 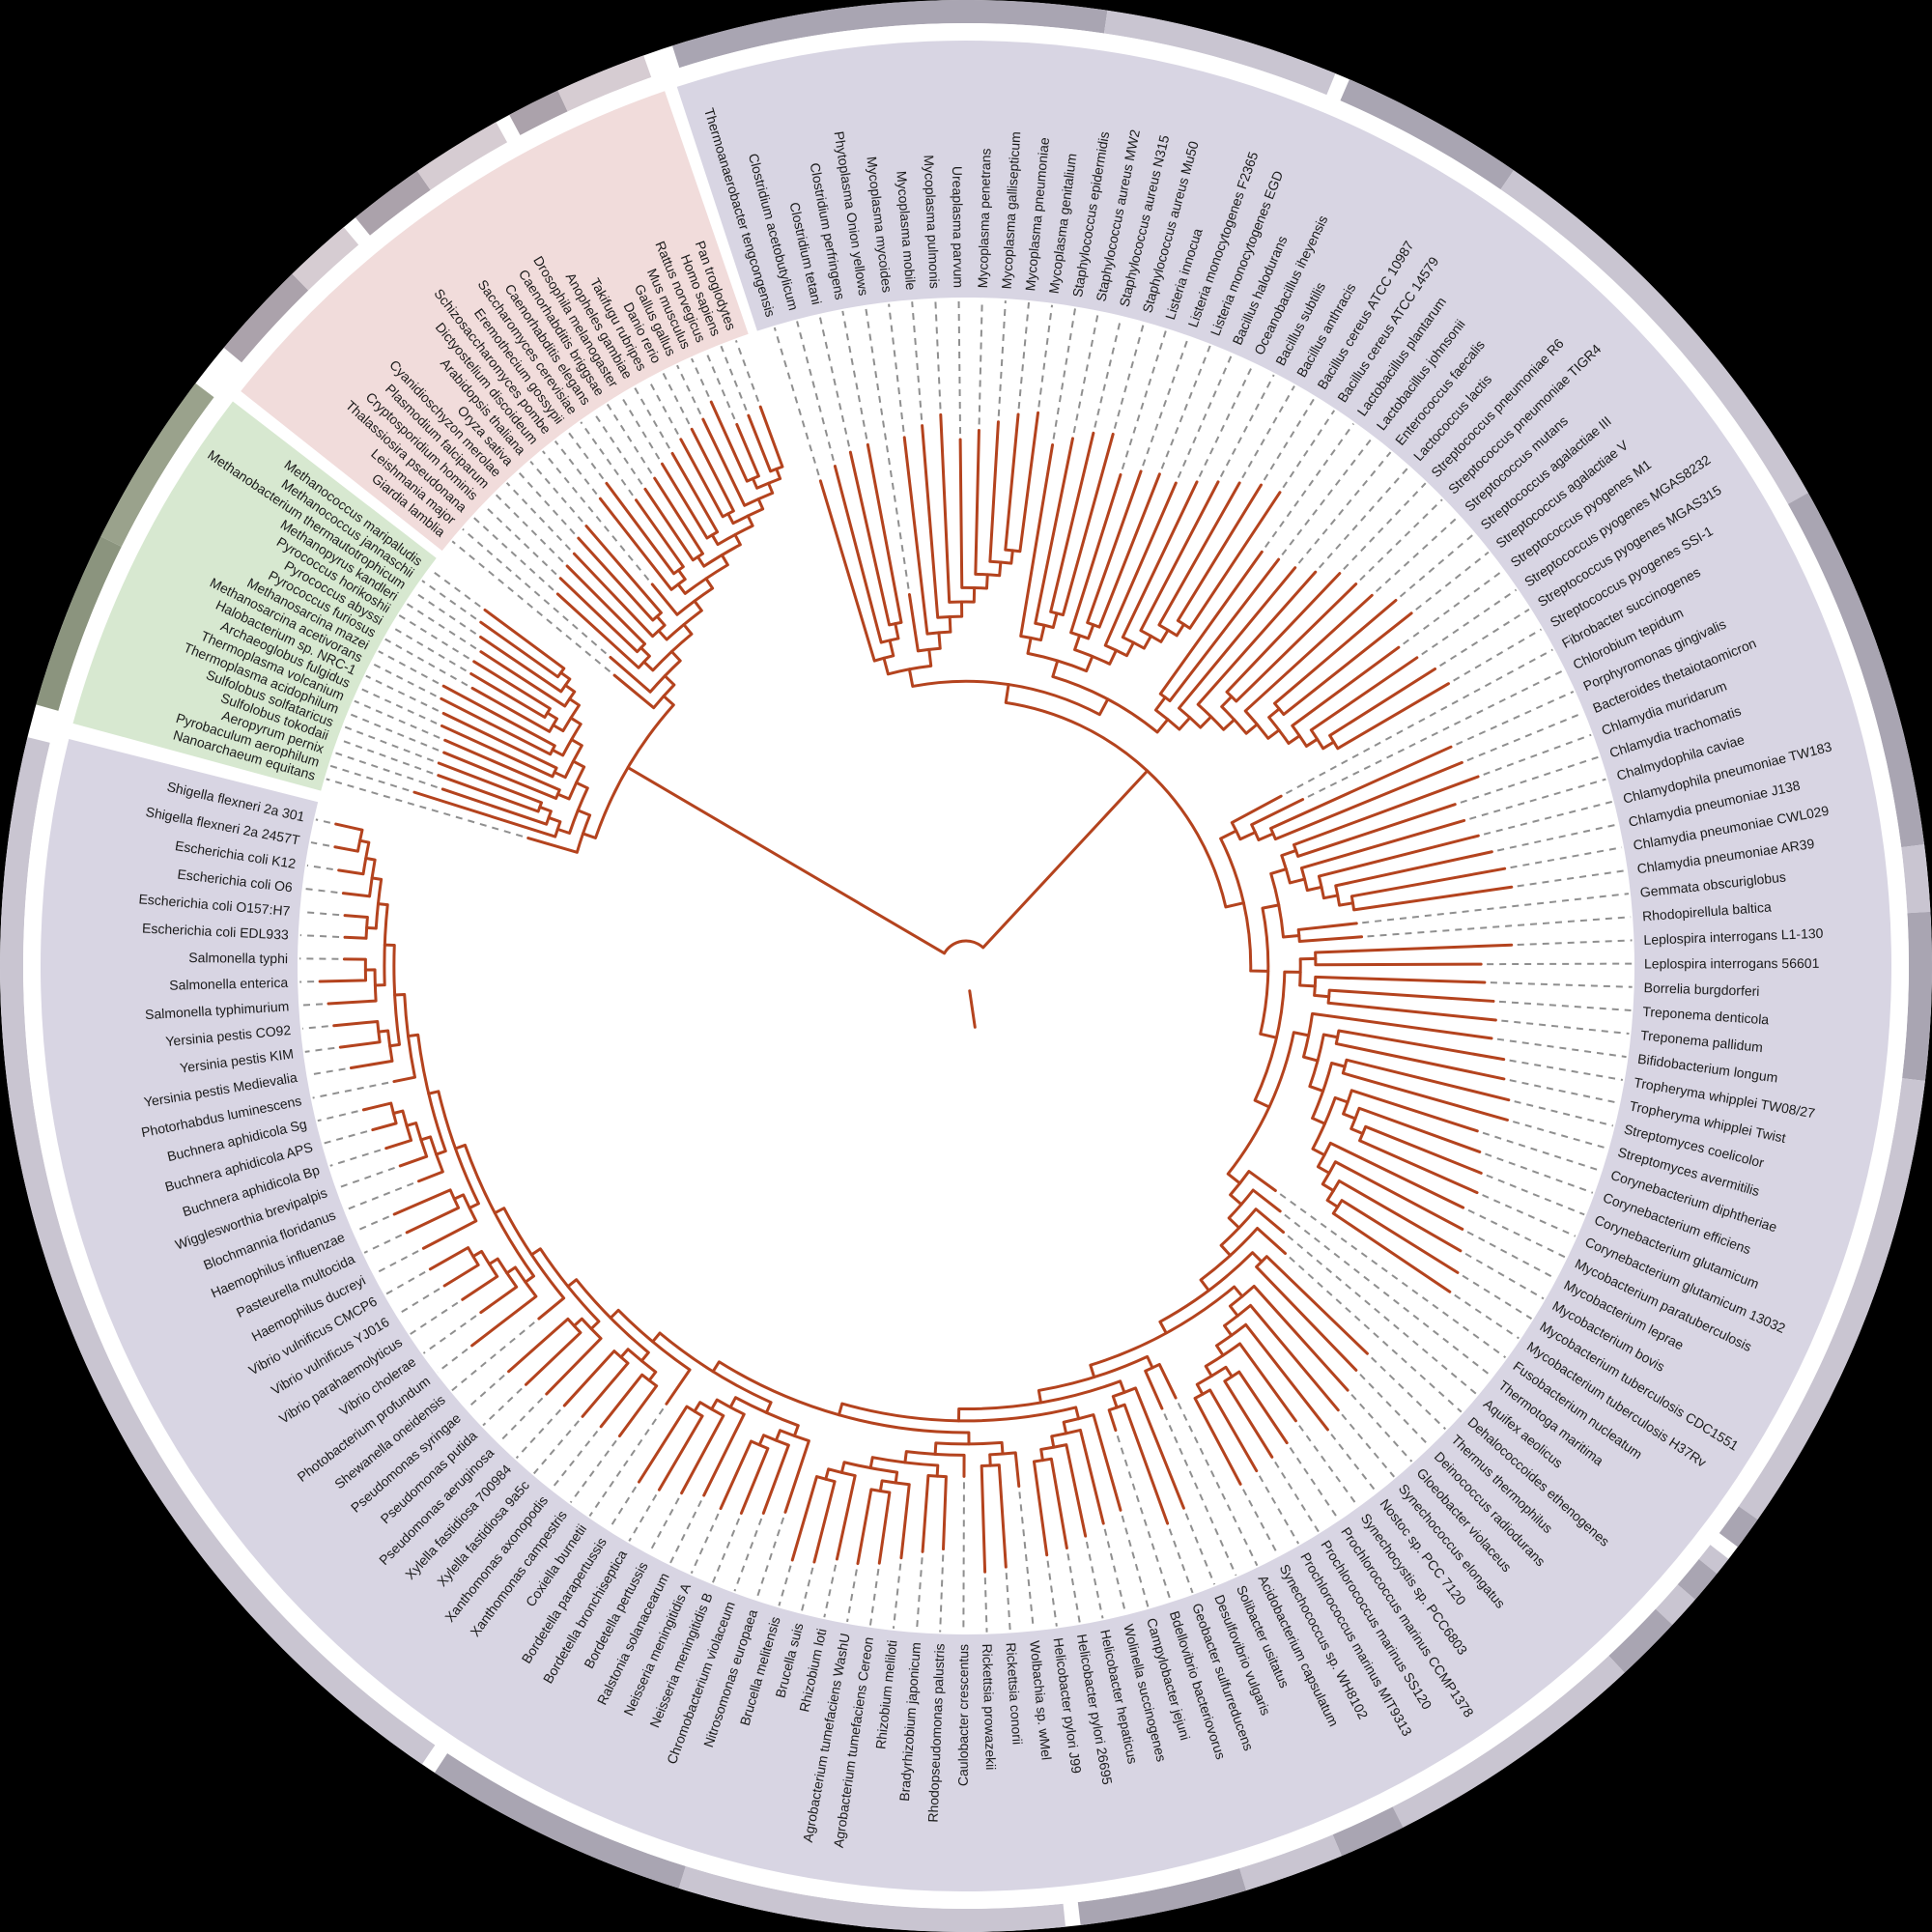 What do you see at coordinates (958, 227) in the screenshot?
I see `species-label: Ureaplasma parvum` at bounding box center [958, 227].